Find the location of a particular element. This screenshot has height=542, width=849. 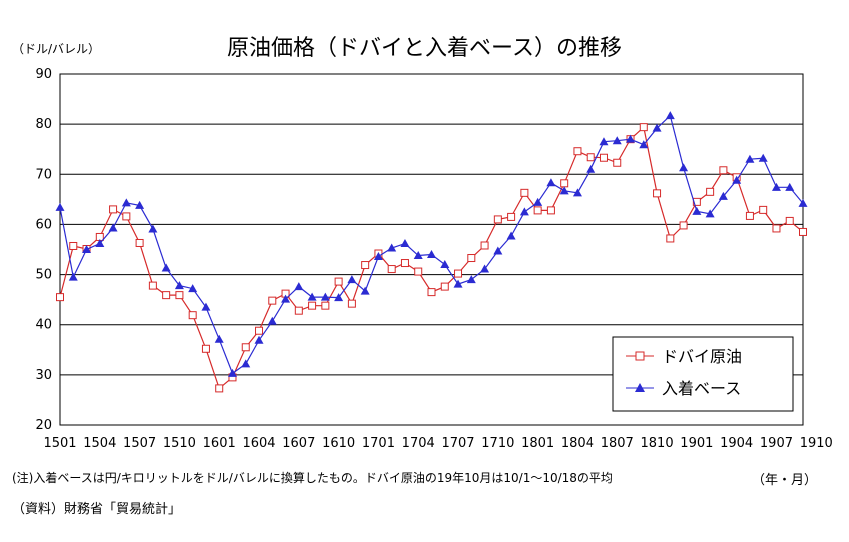

x-tick-label: 1707 is located at coordinates (457, 443).